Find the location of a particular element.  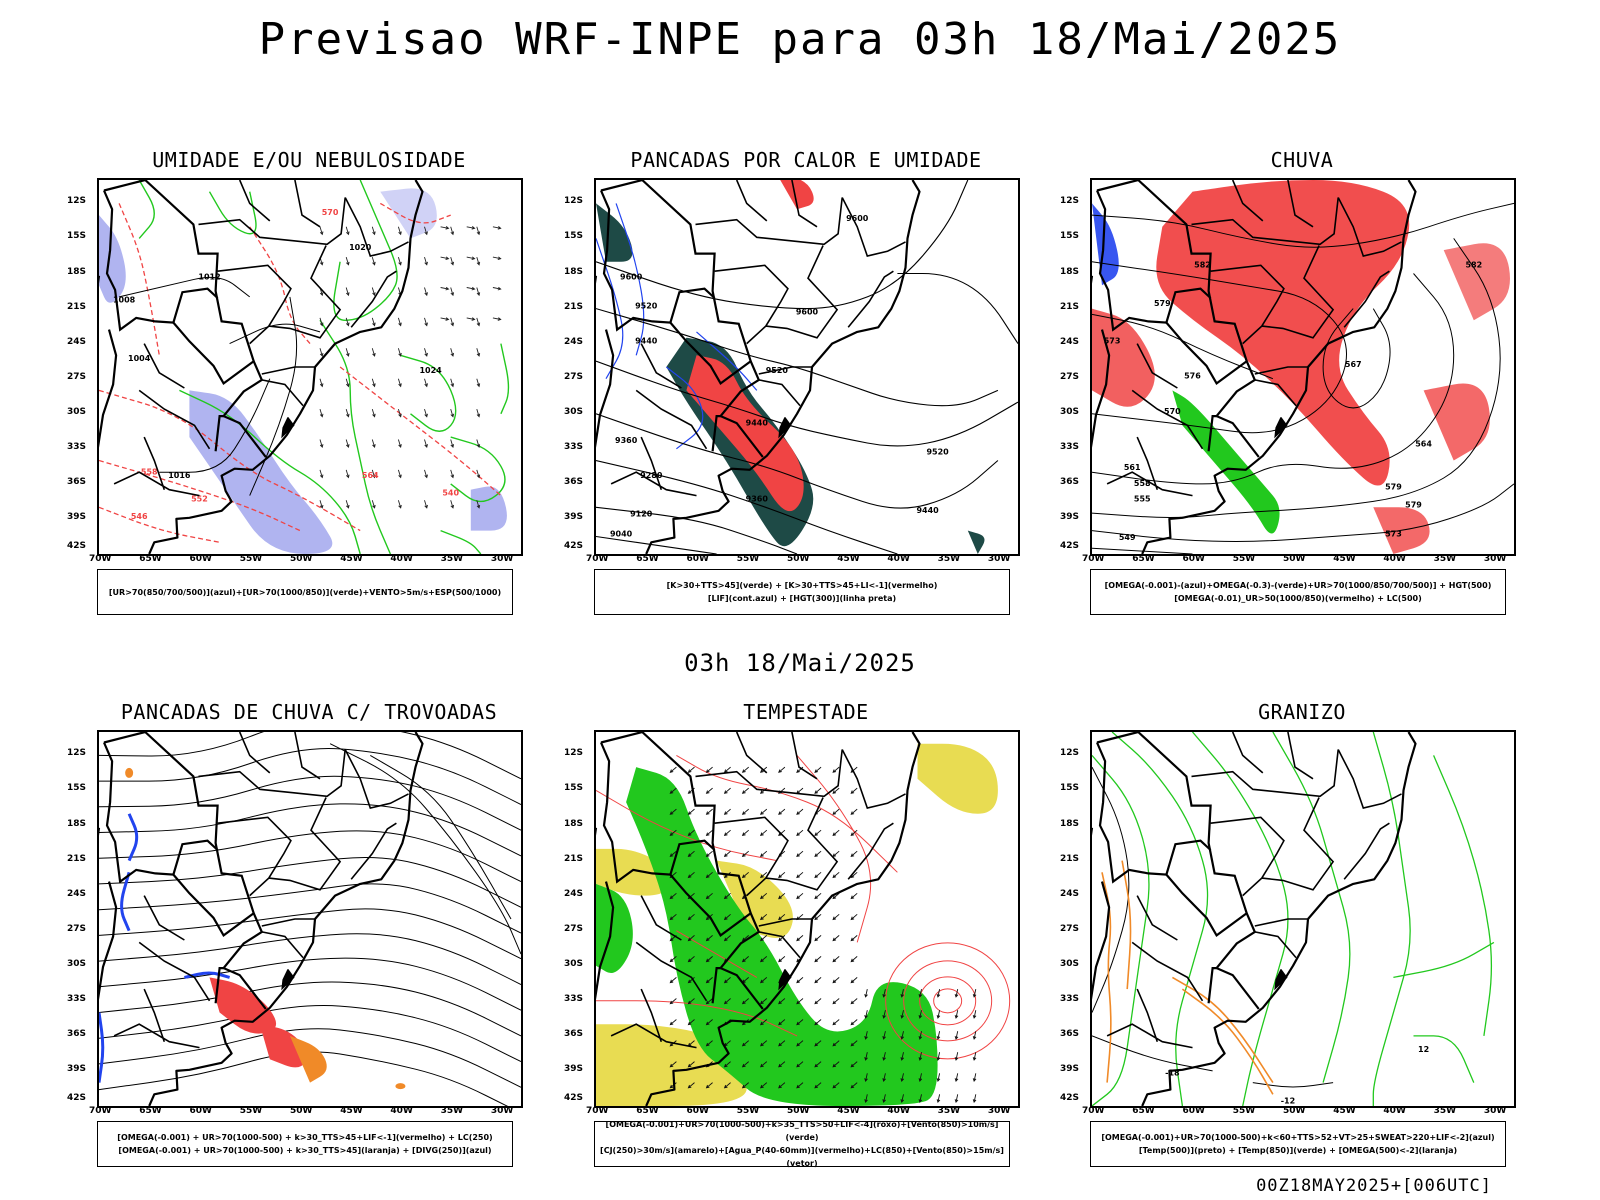

thunder-orange-area is located at coordinates (308, 1059).